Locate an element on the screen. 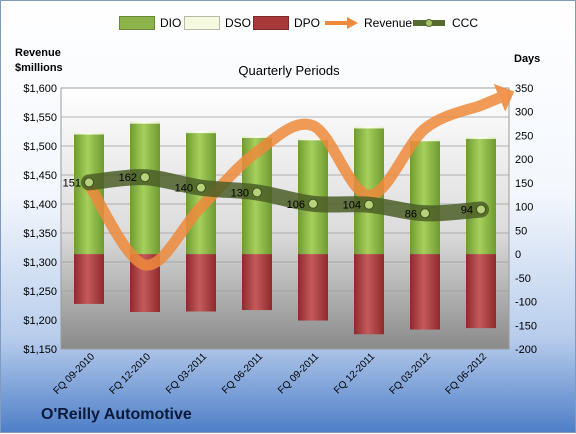  legend-item-revenue: Revenue is located at coordinates (367, 23).